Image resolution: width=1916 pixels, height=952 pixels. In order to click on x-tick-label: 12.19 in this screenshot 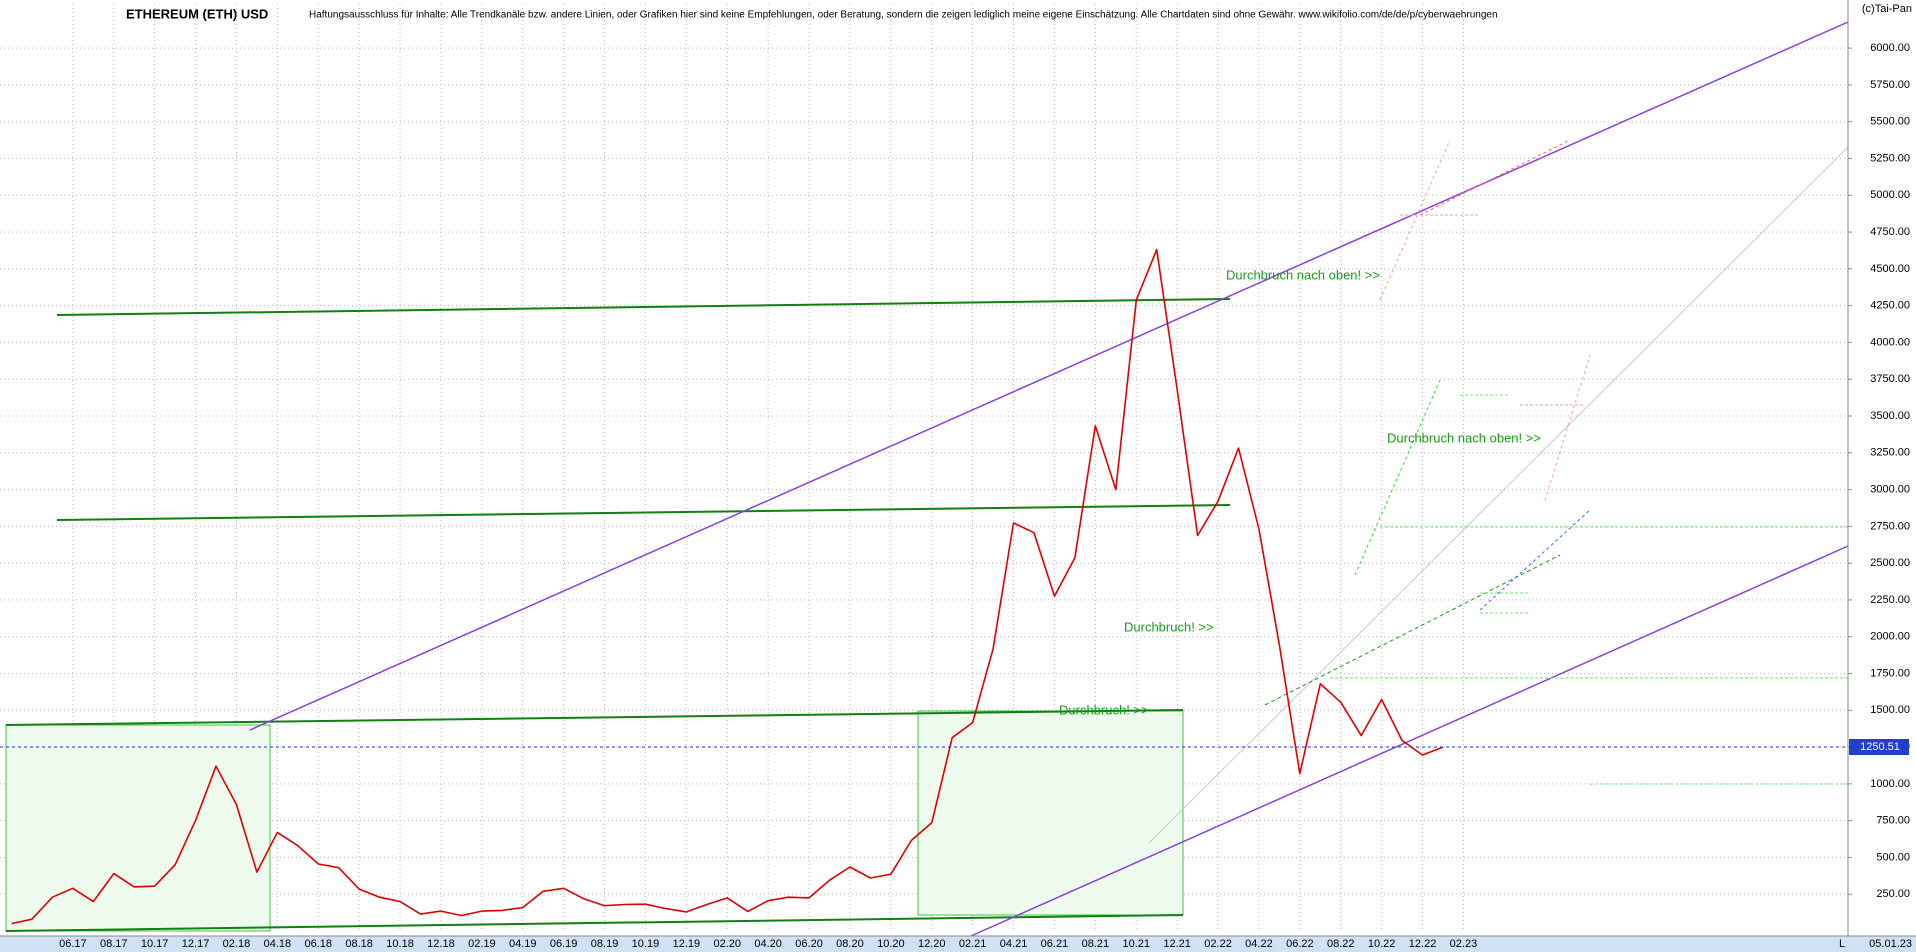, I will do `click(687, 944)`.